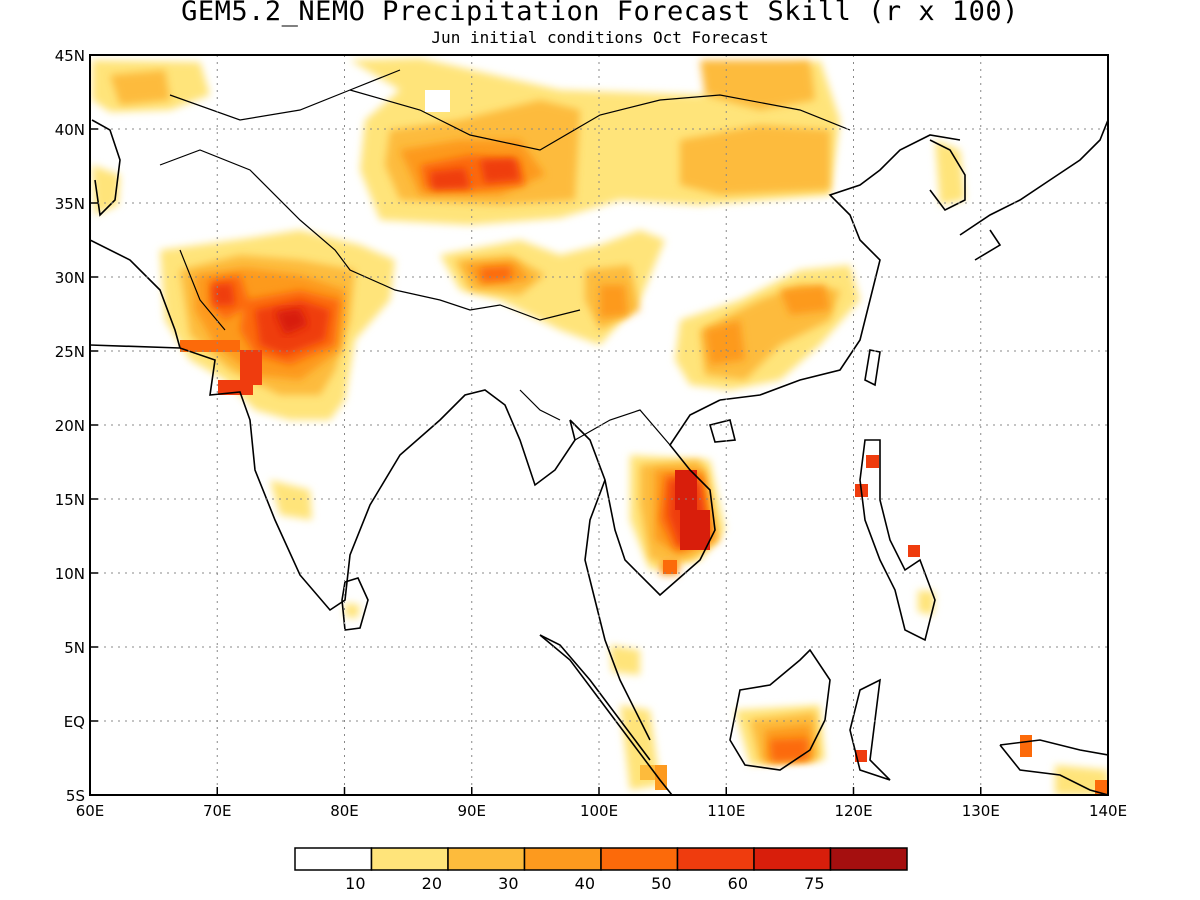  I want to click on y-tick-label: 10N, so click(70, 574).